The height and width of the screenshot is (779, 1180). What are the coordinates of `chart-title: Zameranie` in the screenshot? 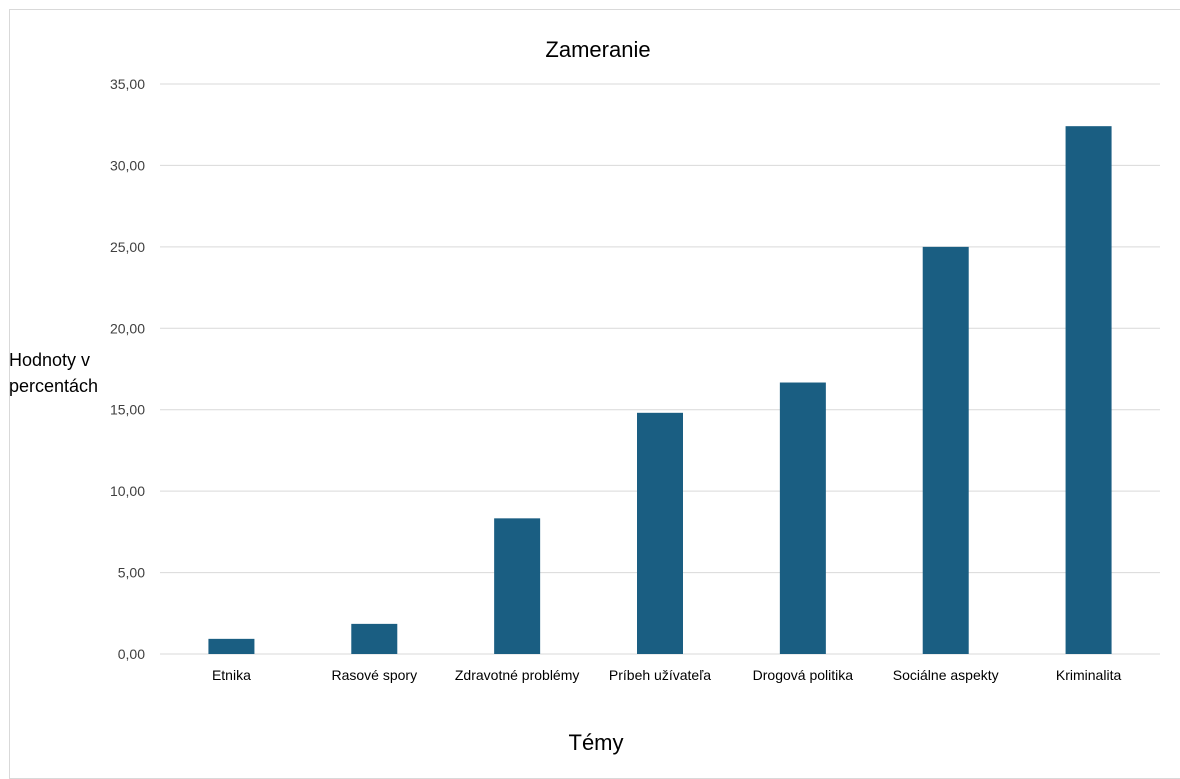 It's located at (597, 49).